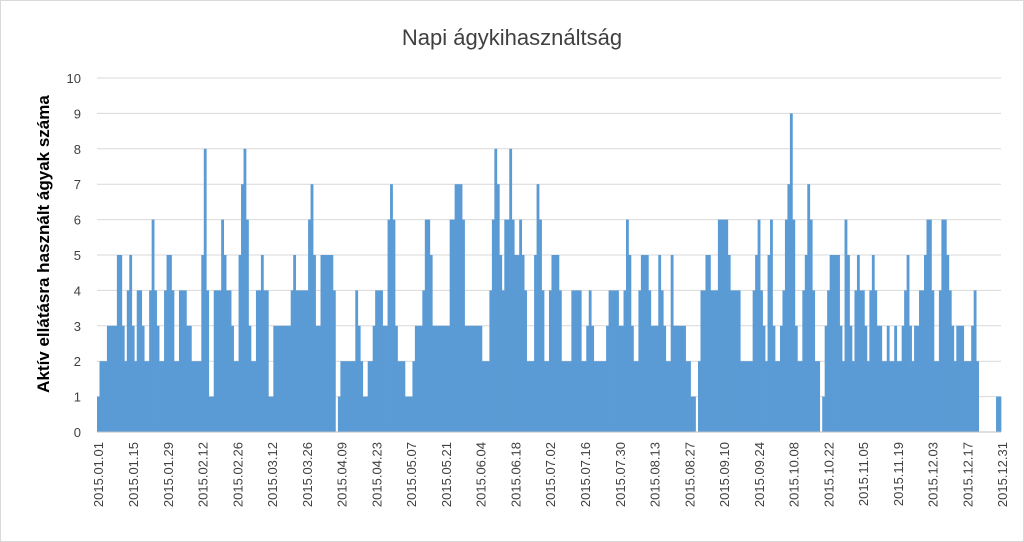 The image size is (1024, 542). What do you see at coordinates (98, 474) in the screenshot?
I see `x-tick-label: 2015.01.01` at bounding box center [98, 474].